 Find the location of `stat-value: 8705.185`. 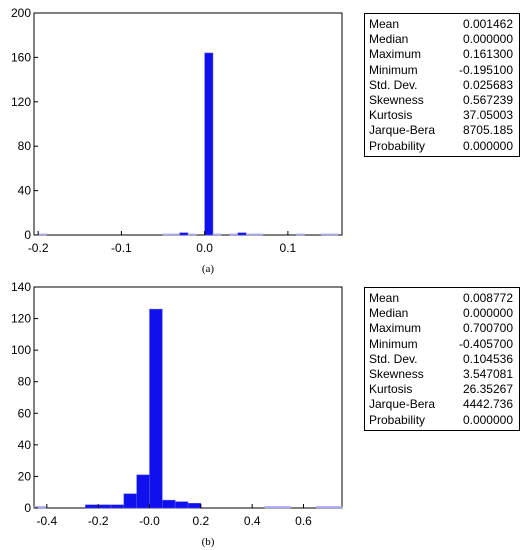

stat-value: 8705.185 is located at coordinates (487, 130).